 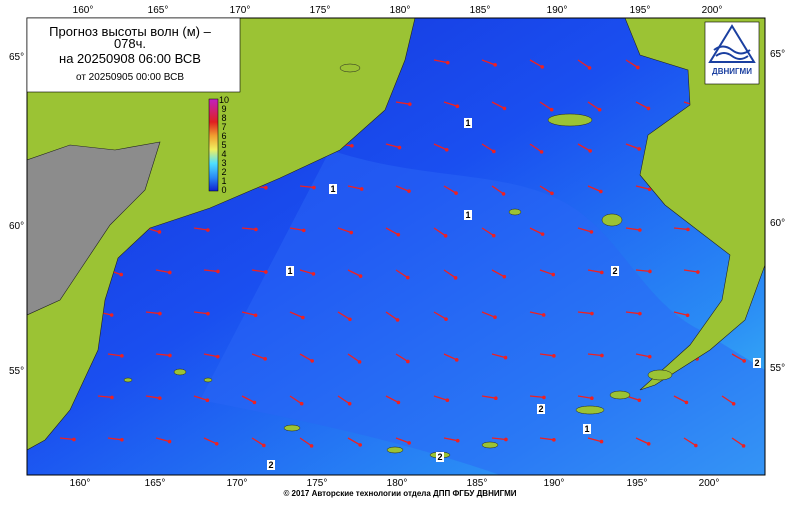 I want to click on colorbar-label: 10, so click(x=224, y=100).